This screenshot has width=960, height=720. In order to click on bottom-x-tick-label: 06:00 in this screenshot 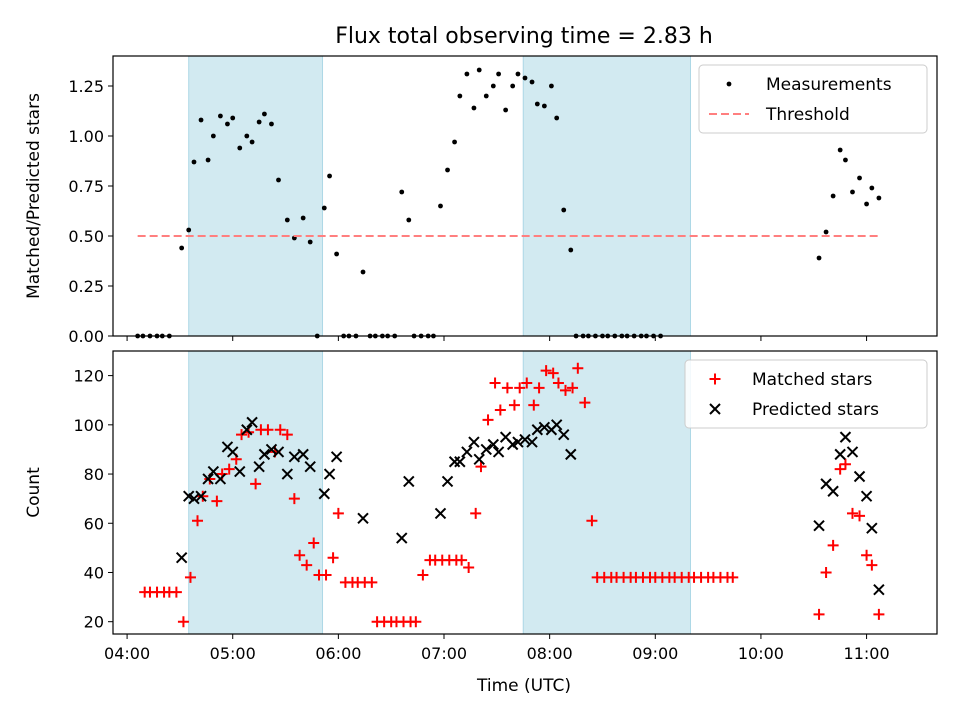, I will do `click(338, 653)`.